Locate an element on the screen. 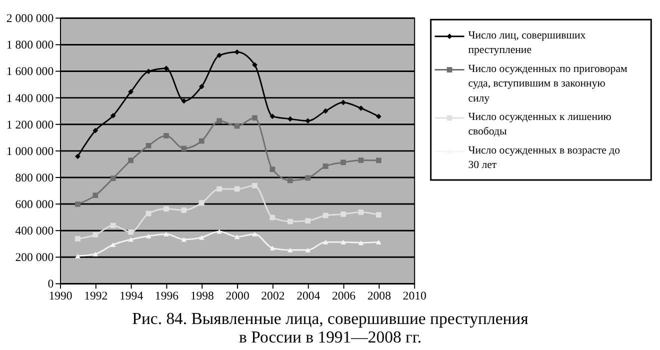  y-tick-label: 1 800 000 is located at coordinates (30, 45).